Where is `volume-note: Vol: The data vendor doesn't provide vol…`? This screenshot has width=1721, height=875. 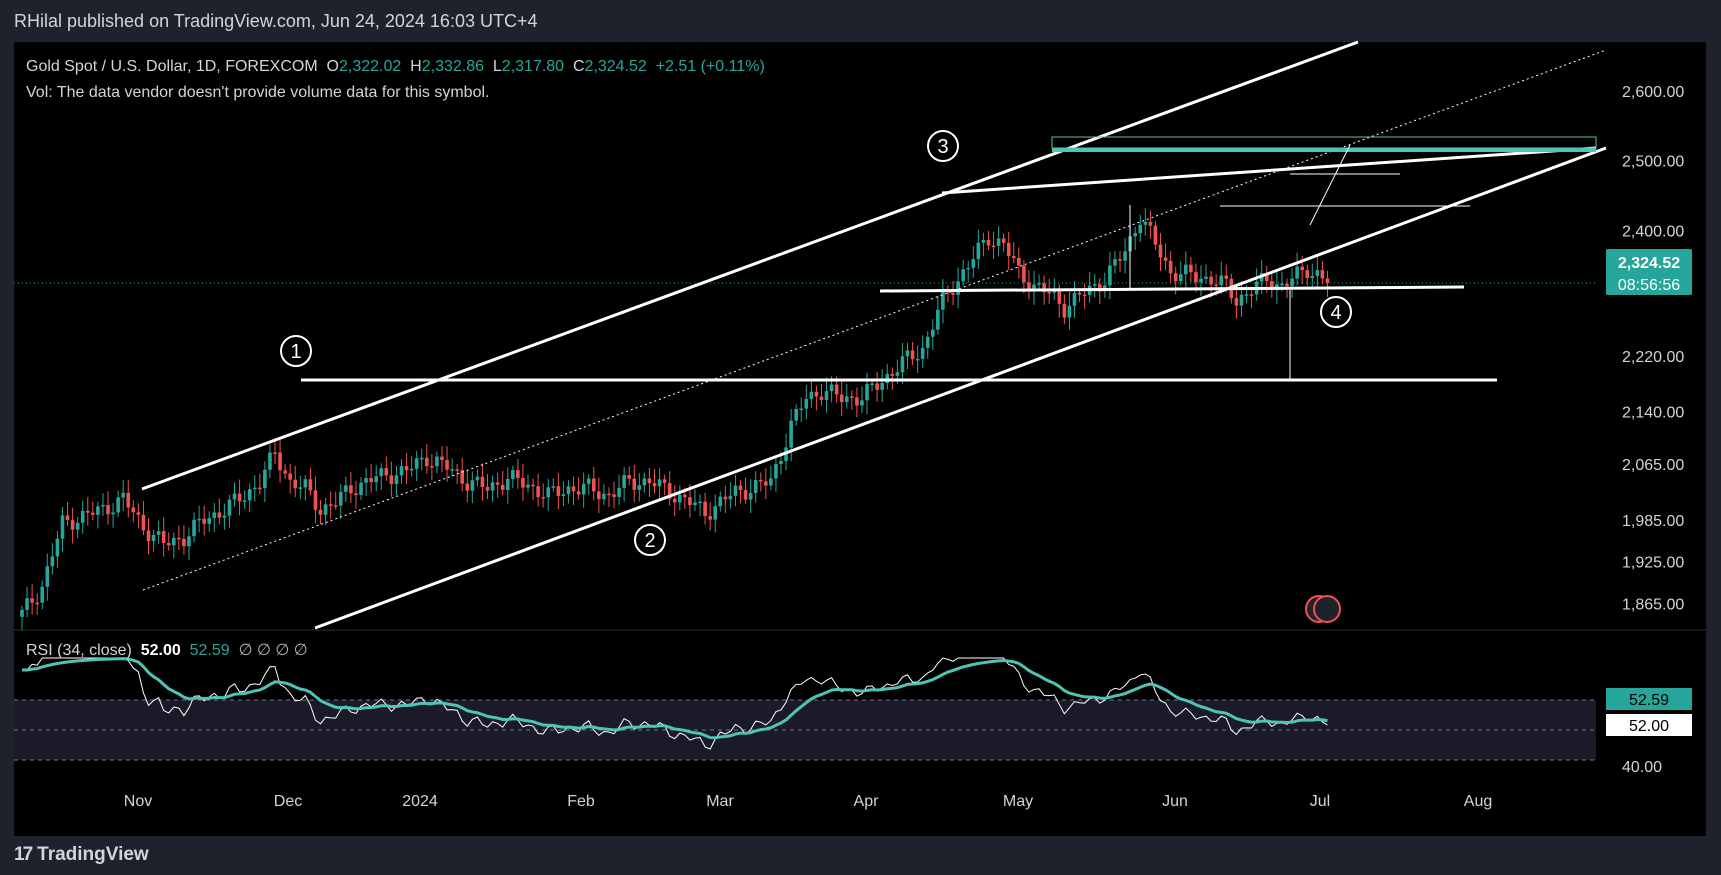 volume-note: Vol: The data vendor doesn't provide vol… is located at coordinates (258, 92).